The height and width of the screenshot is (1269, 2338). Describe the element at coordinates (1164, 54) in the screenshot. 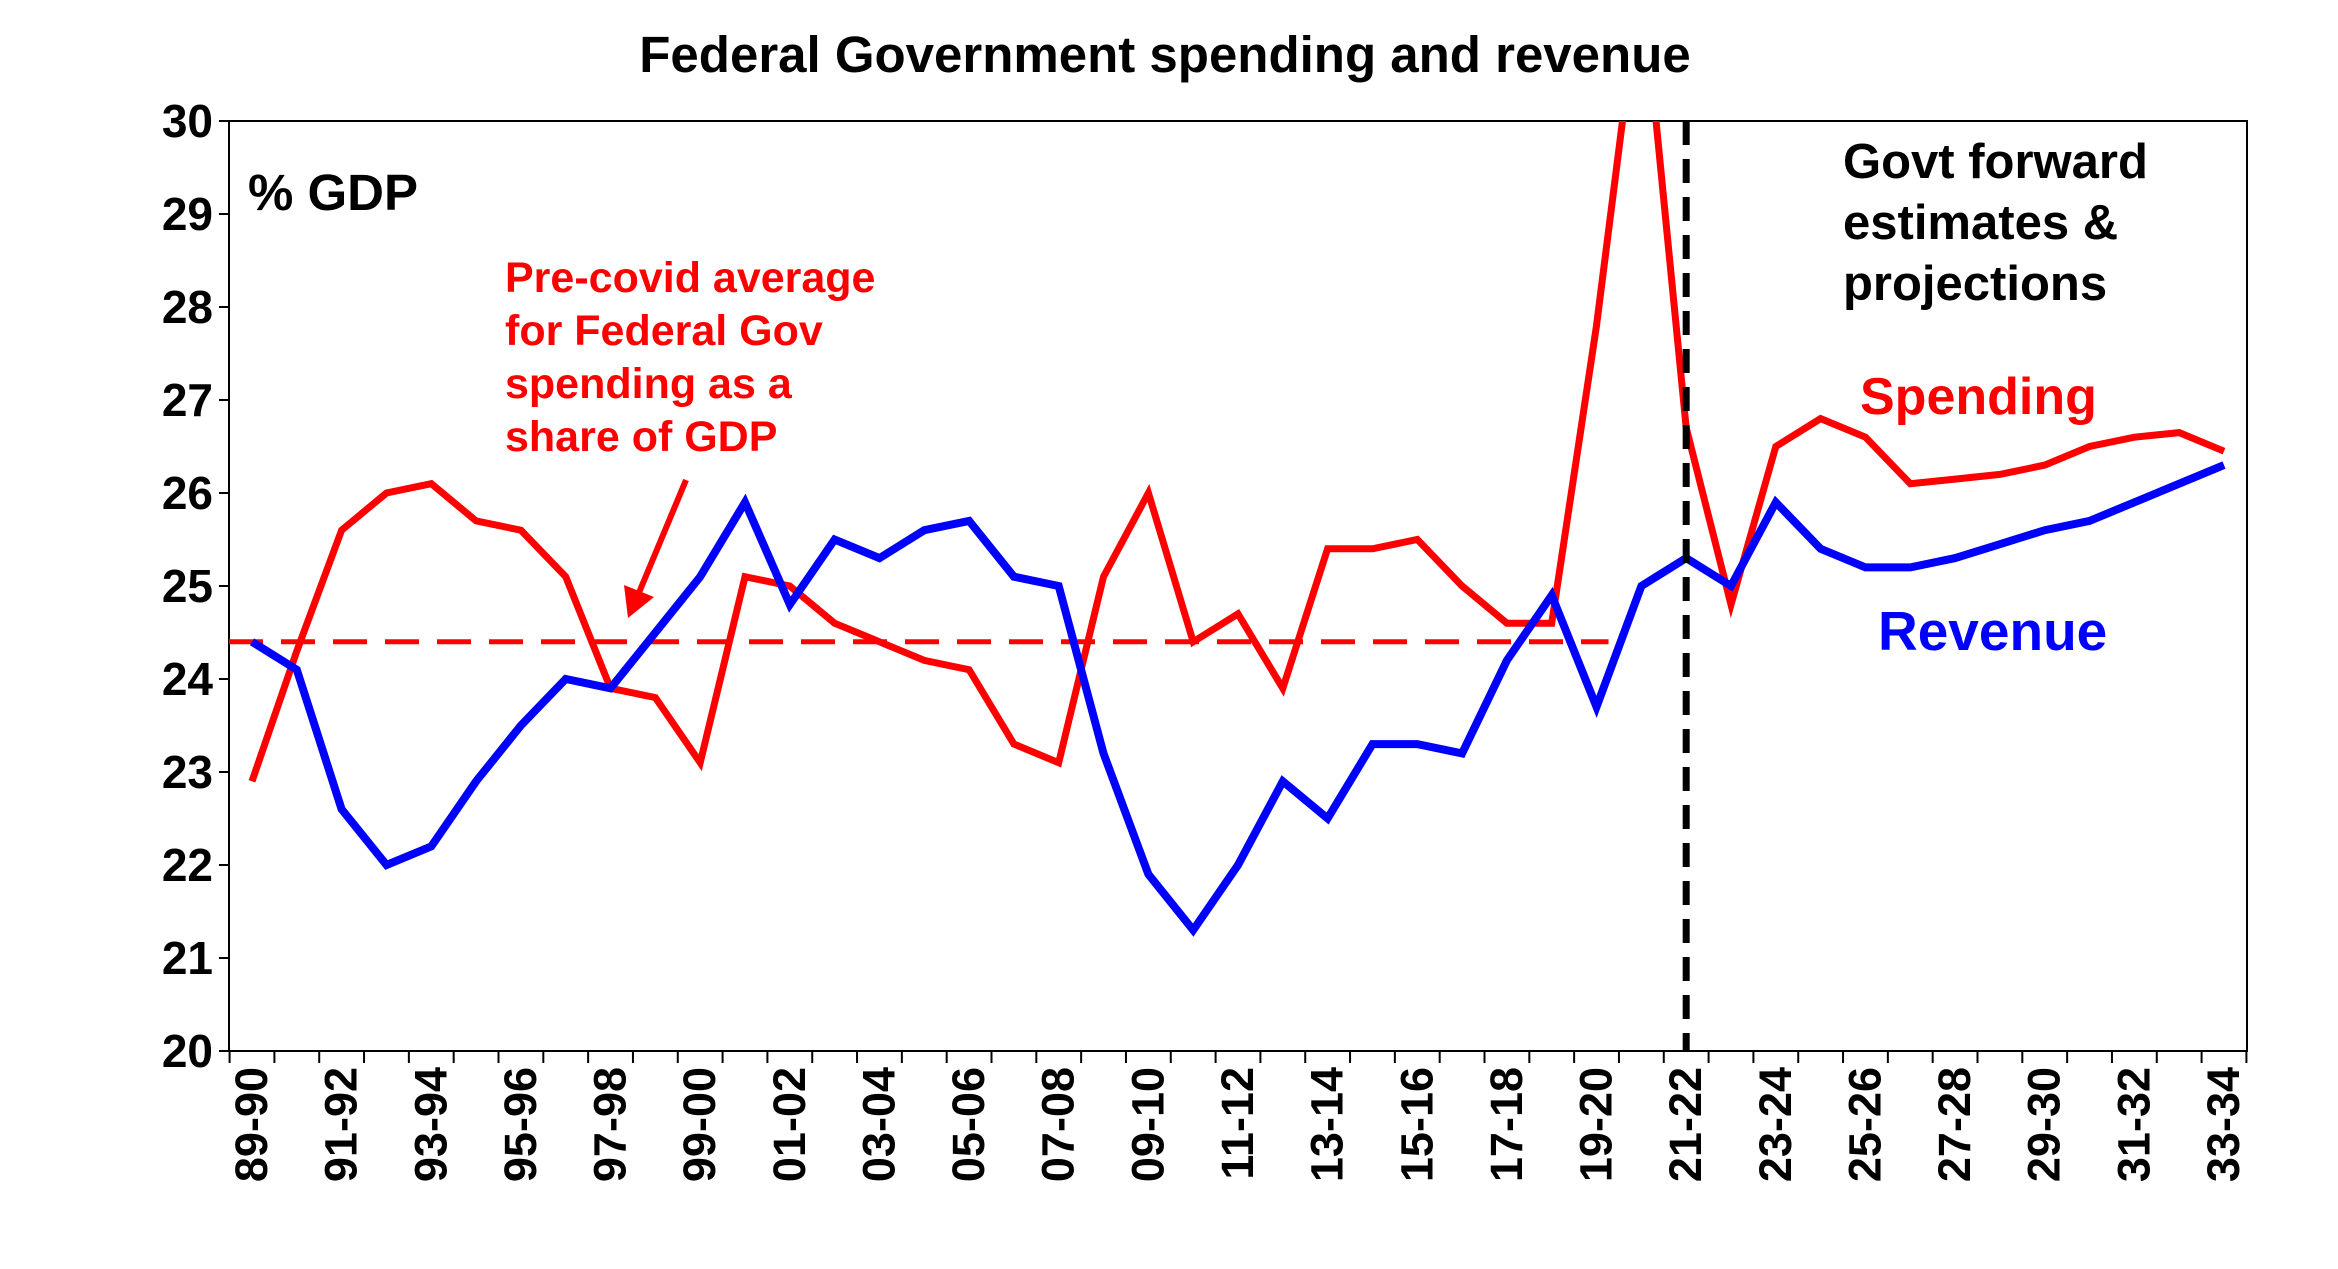

I see `chart-title: Federal Government spending and revenue` at that location.